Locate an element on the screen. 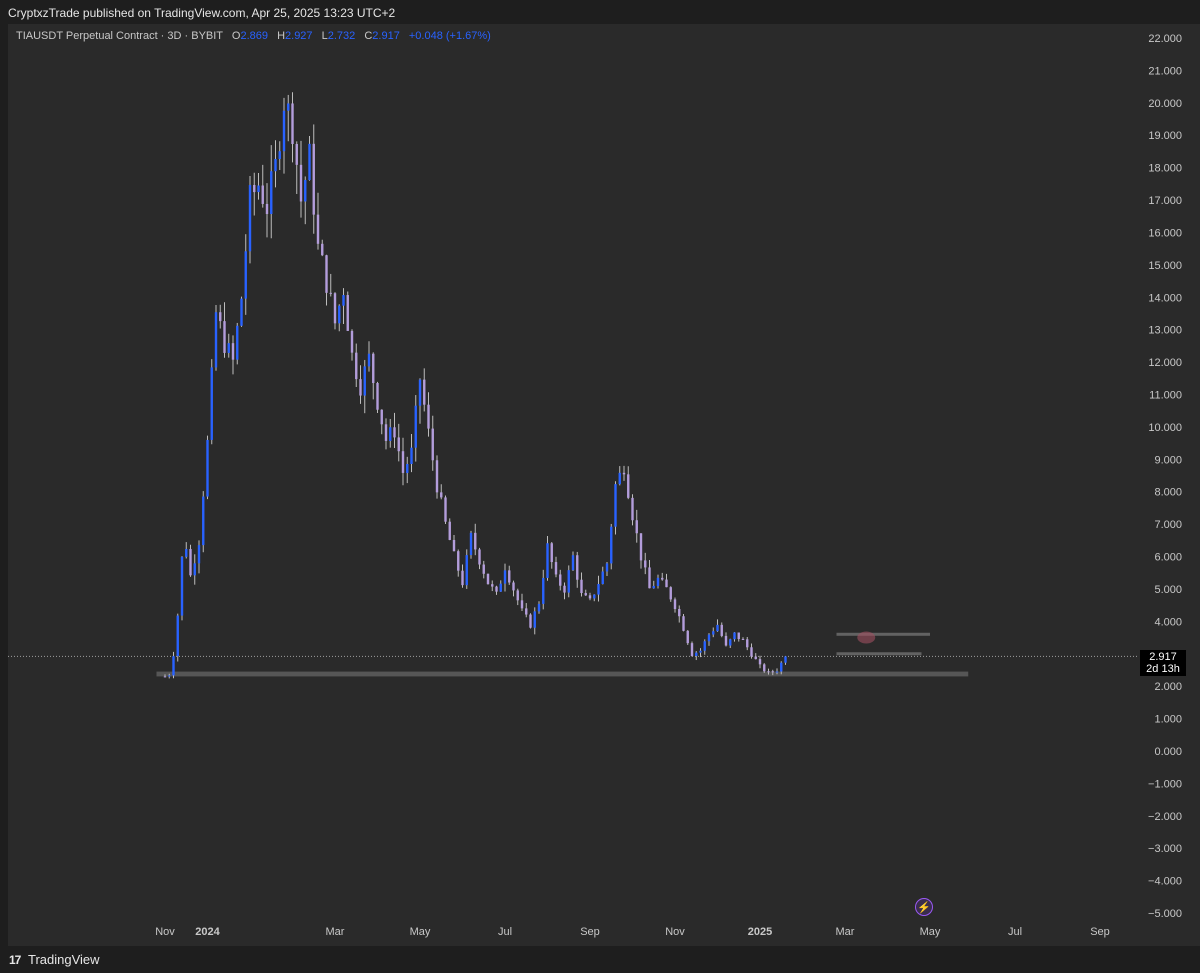 The image size is (1200, 973). y-tick-label: 2.000 is located at coordinates (1168, 687).